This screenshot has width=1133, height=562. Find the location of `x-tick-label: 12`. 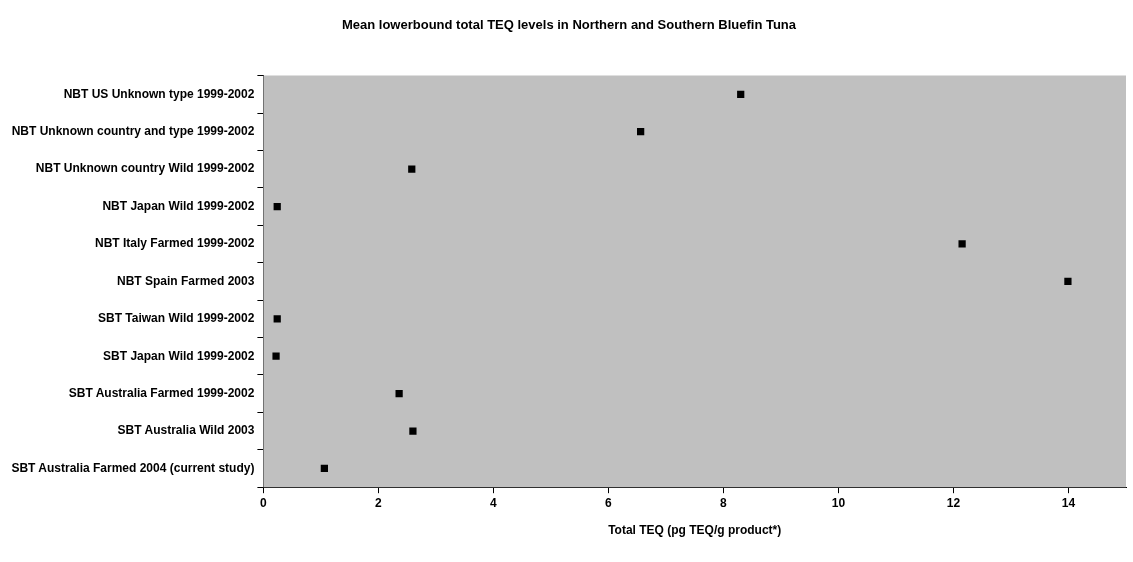

x-tick-label: 12 is located at coordinates (953, 502).